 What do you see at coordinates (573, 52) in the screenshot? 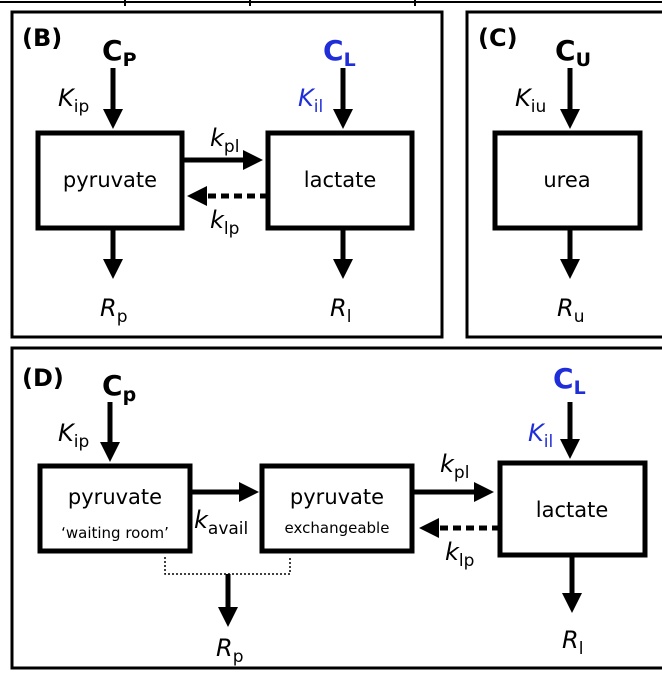
I see `concentration: CU` at bounding box center [573, 52].